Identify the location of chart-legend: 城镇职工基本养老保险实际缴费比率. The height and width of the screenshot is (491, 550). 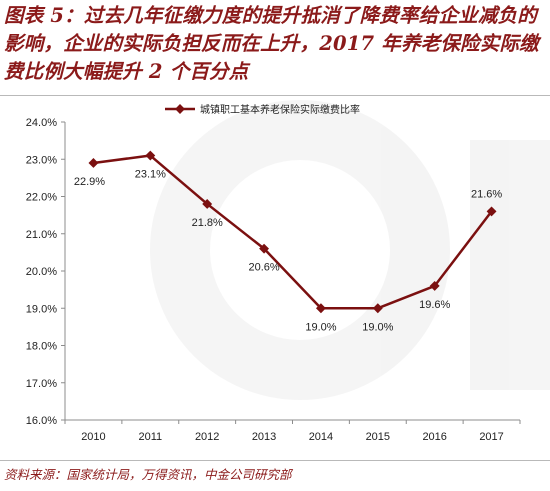
(262, 109).